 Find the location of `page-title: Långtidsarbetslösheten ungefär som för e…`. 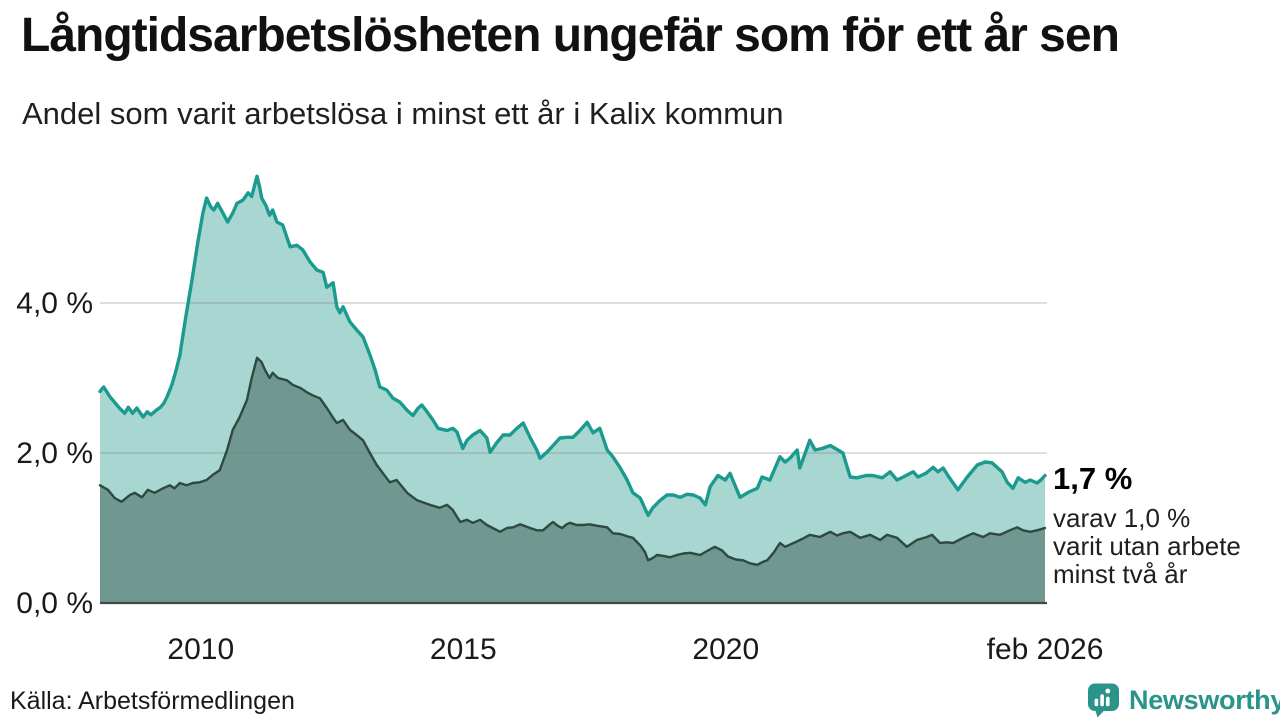

page-title: Långtidsarbetslösheten ungefär som för e… is located at coordinates (570, 35).